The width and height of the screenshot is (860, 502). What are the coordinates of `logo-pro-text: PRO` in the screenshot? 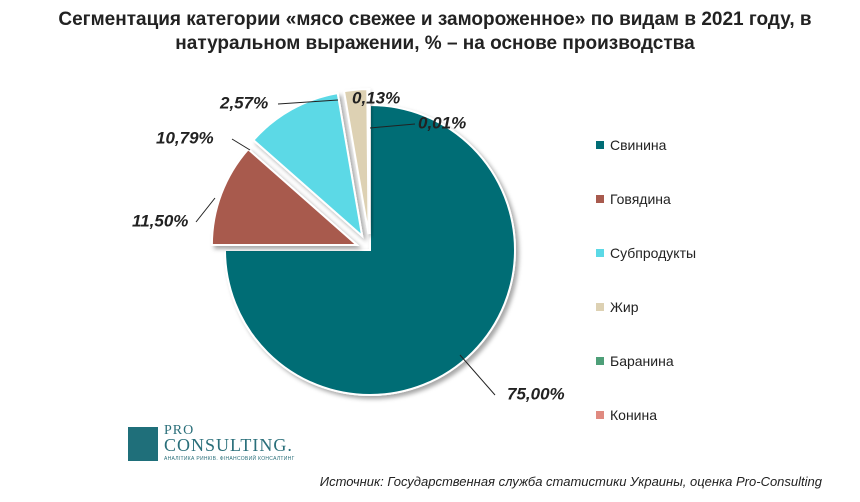 It's located at (179, 430).